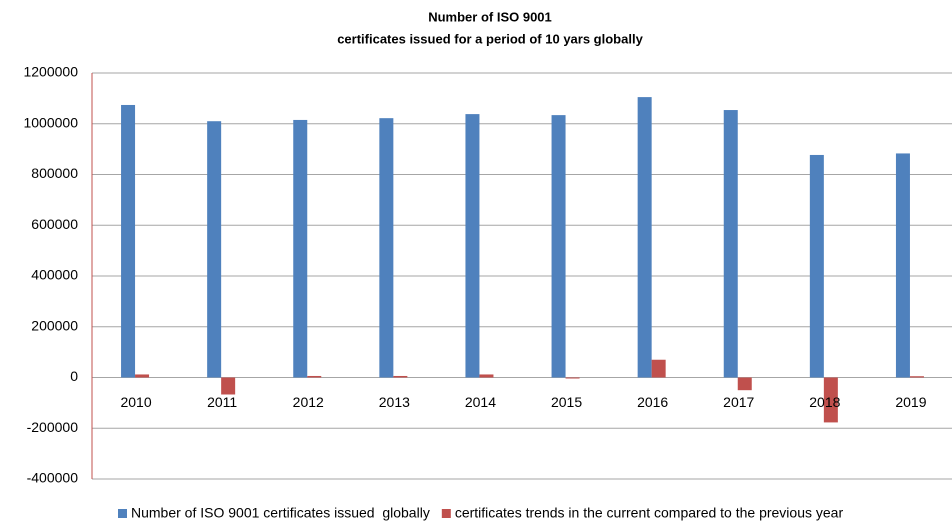 The width and height of the screenshot is (952, 525). Describe the element at coordinates (135, 402) in the screenshot. I see `x-tick-label: 2010` at that location.